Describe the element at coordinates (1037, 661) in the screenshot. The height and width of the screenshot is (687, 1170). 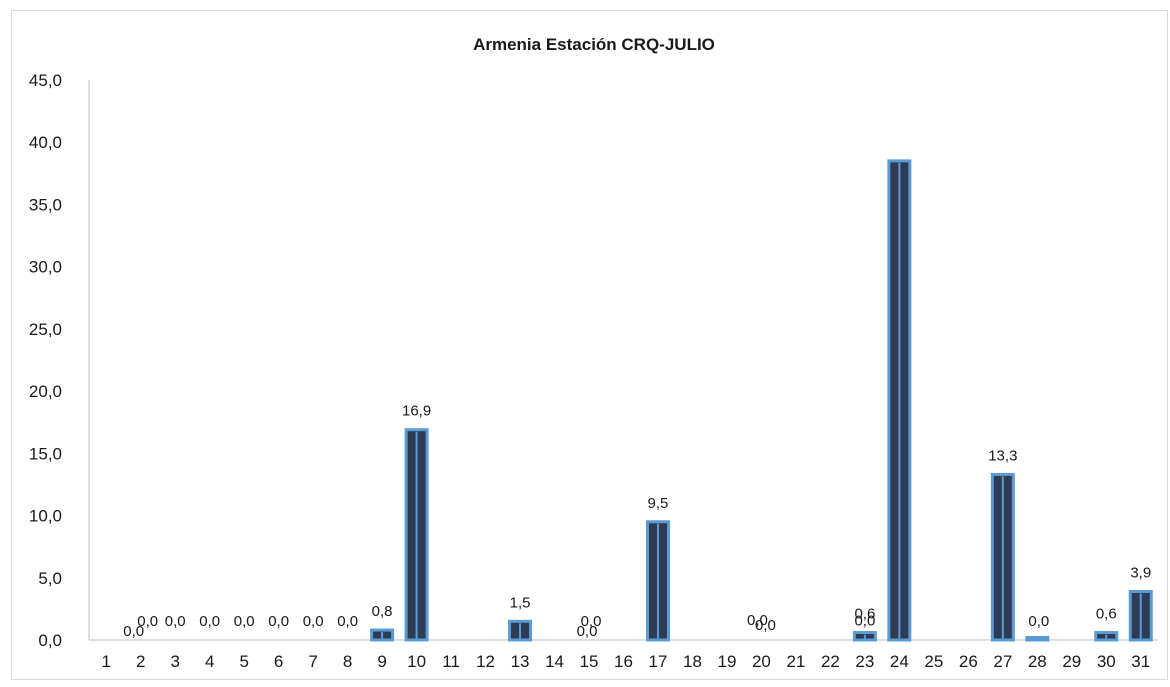
I see `x-tick-label: 28` at that location.